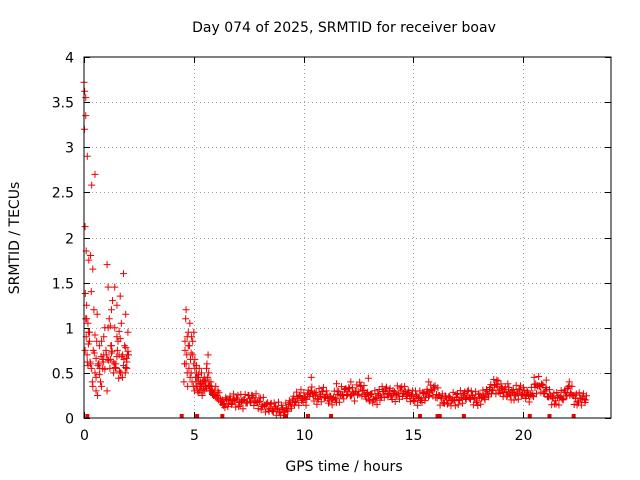 This screenshot has height=480, width=640. What do you see at coordinates (524, 436) in the screenshot?
I see `x-tick-label: 20` at bounding box center [524, 436].